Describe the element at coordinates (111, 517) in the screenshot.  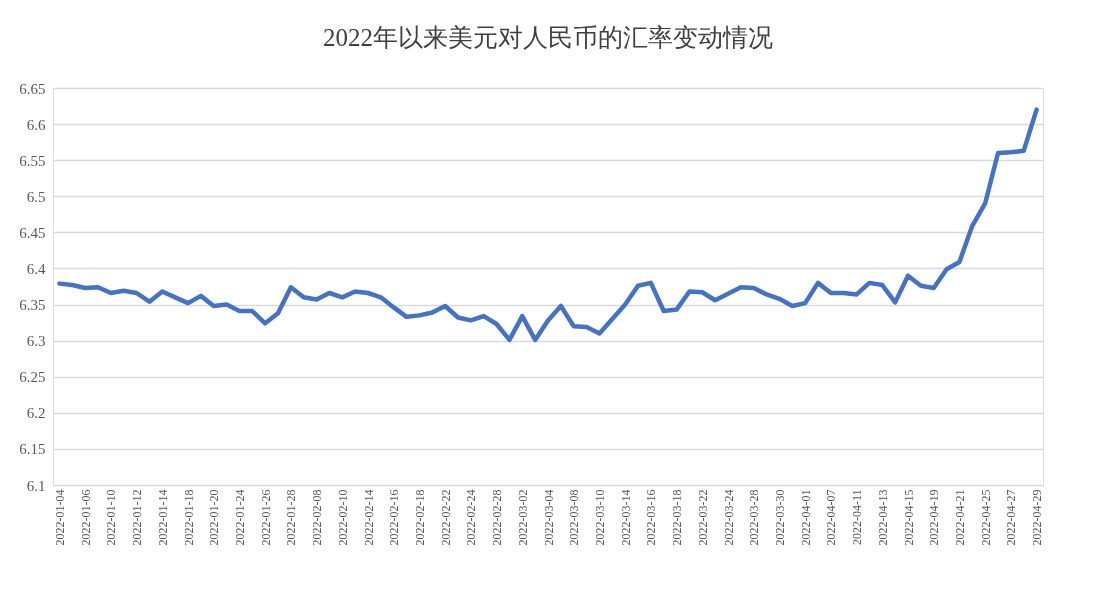
I see `x-tick-label: 2022-01-10` at that location.